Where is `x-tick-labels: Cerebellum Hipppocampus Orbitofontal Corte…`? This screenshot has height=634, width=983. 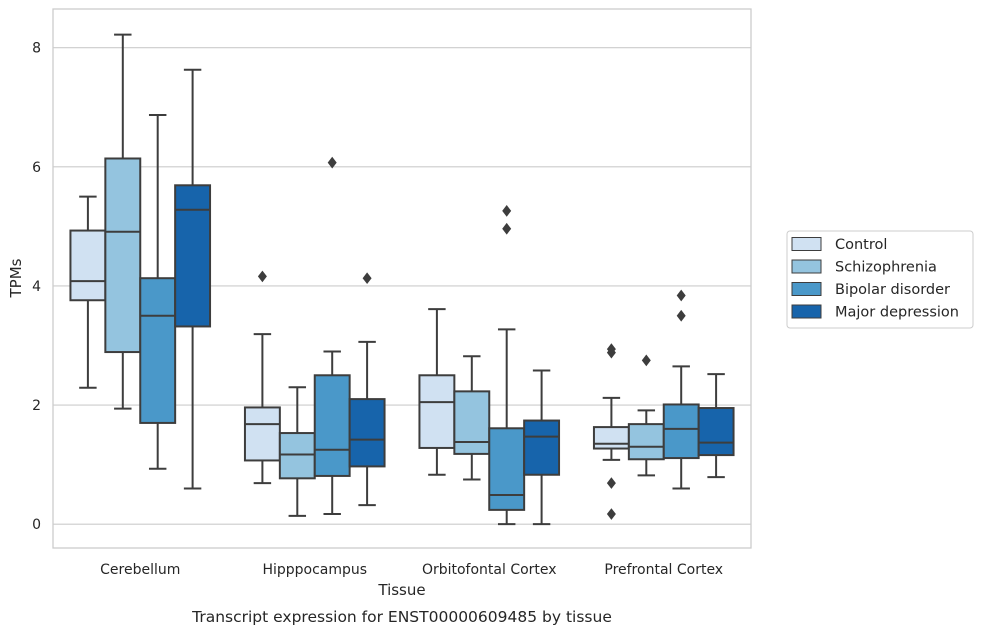
x-tick-labels: Cerebellum Hipppocampus Orbitofontal Corte… is located at coordinates (411, 570).